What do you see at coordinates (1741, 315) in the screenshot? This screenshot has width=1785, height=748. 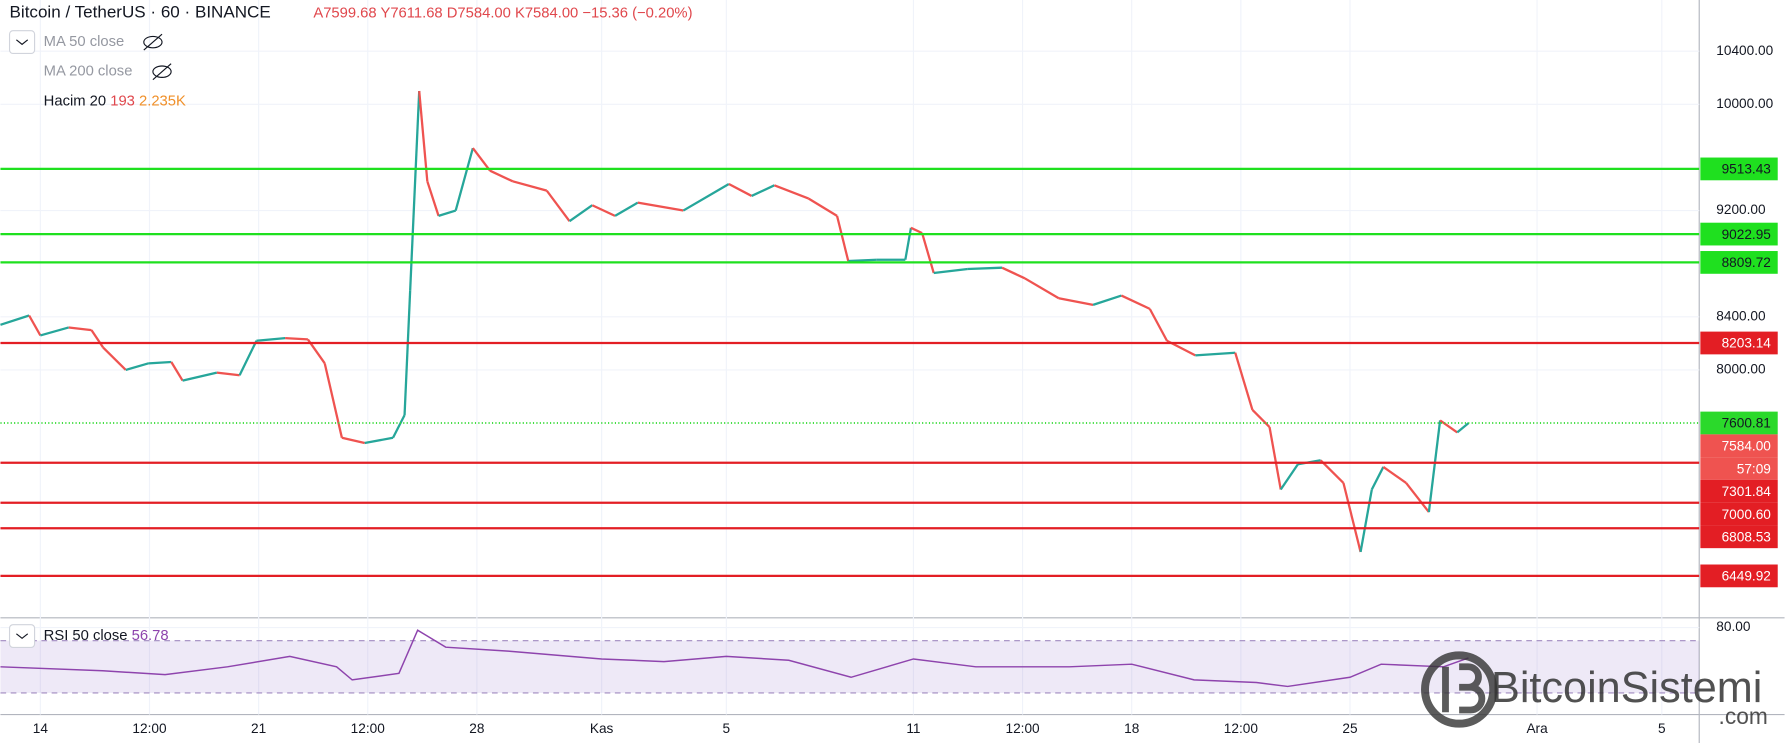 I see `y-tick-label: 8400.00` at bounding box center [1741, 315].